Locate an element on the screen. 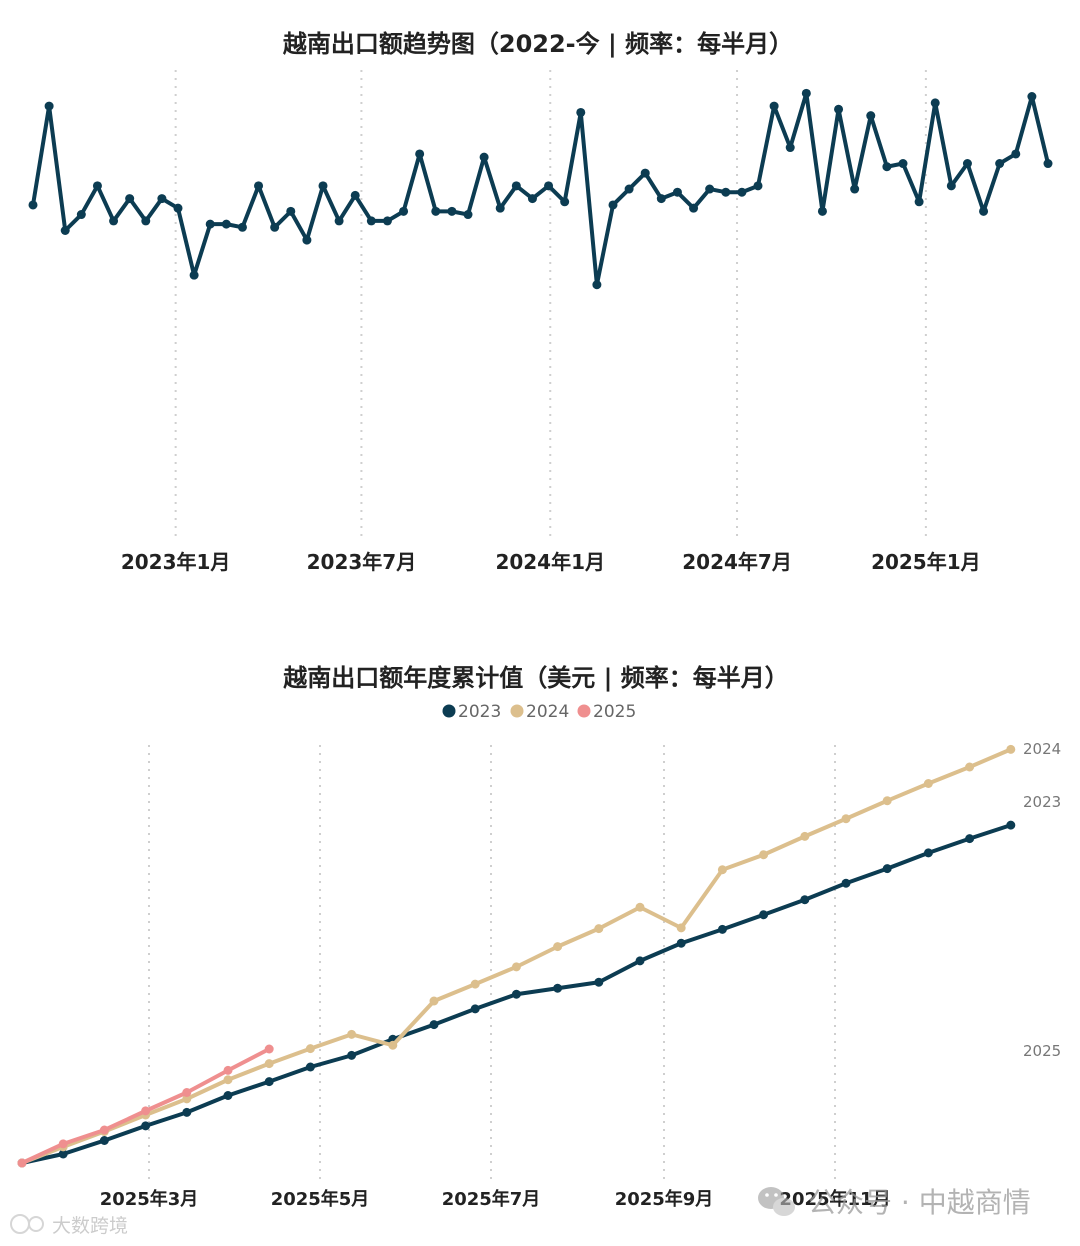 Image resolution: width=1080 pixels, height=1246 pixels. legend-item-2024: 2024 is located at coordinates (540, 712).